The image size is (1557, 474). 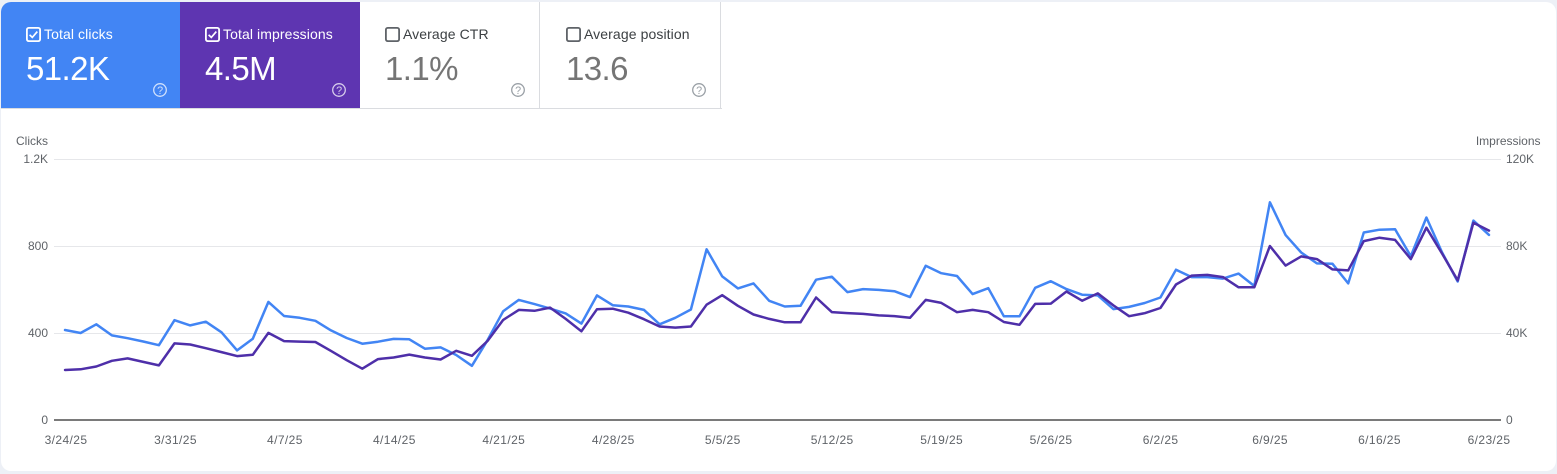 What do you see at coordinates (1379, 440) in the screenshot?
I see `svg-text: 6/16/25` at bounding box center [1379, 440].